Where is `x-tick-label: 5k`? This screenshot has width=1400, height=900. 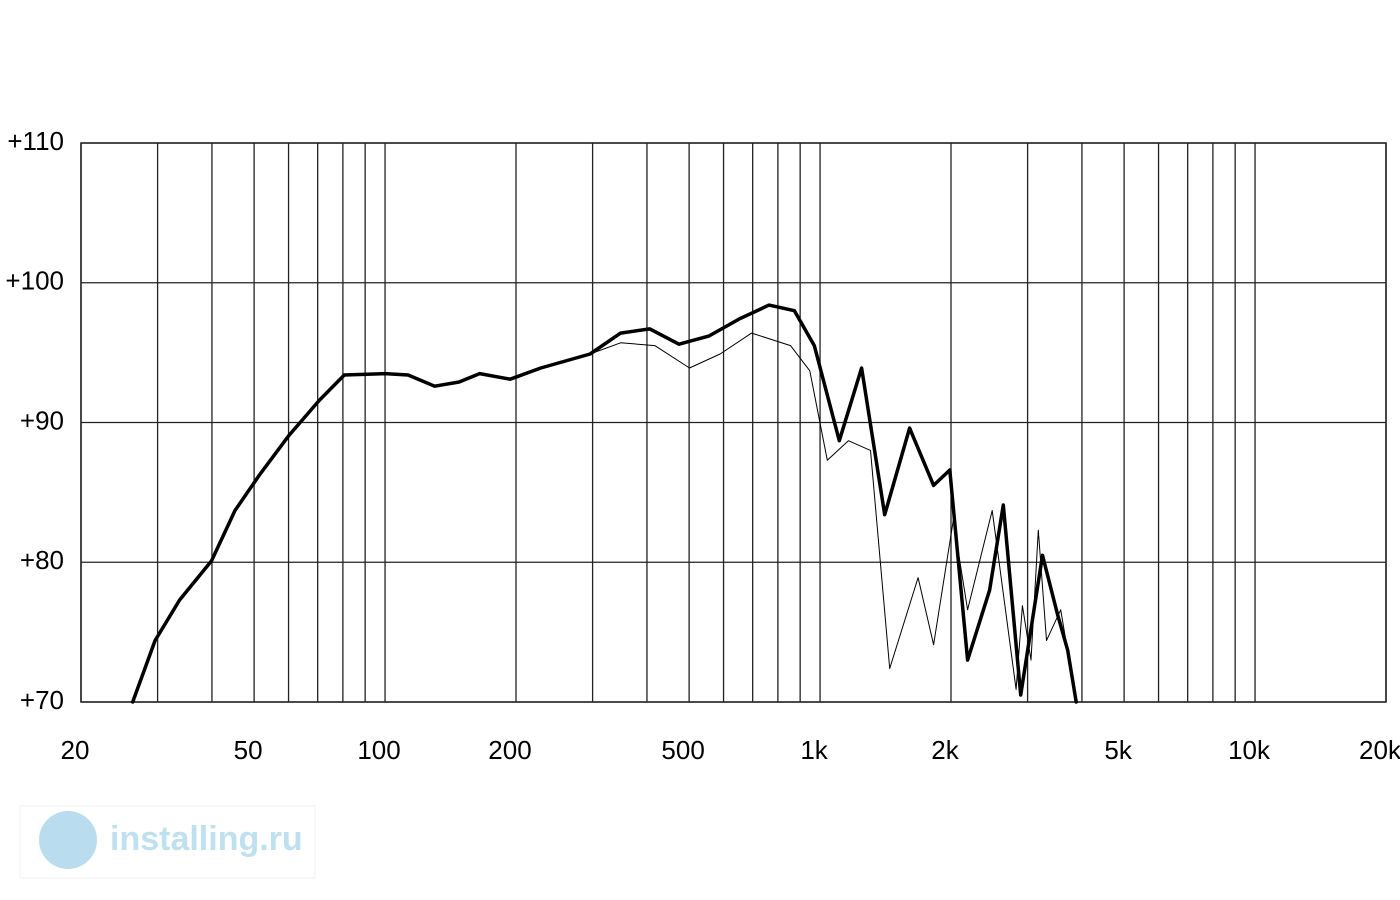 x-tick-label: 5k is located at coordinates (1118, 750).